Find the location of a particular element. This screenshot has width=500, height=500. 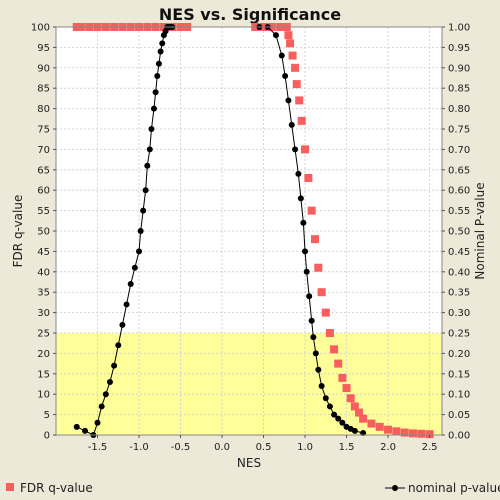

y-left-tick-label: 30 is located at coordinates (43, 313).